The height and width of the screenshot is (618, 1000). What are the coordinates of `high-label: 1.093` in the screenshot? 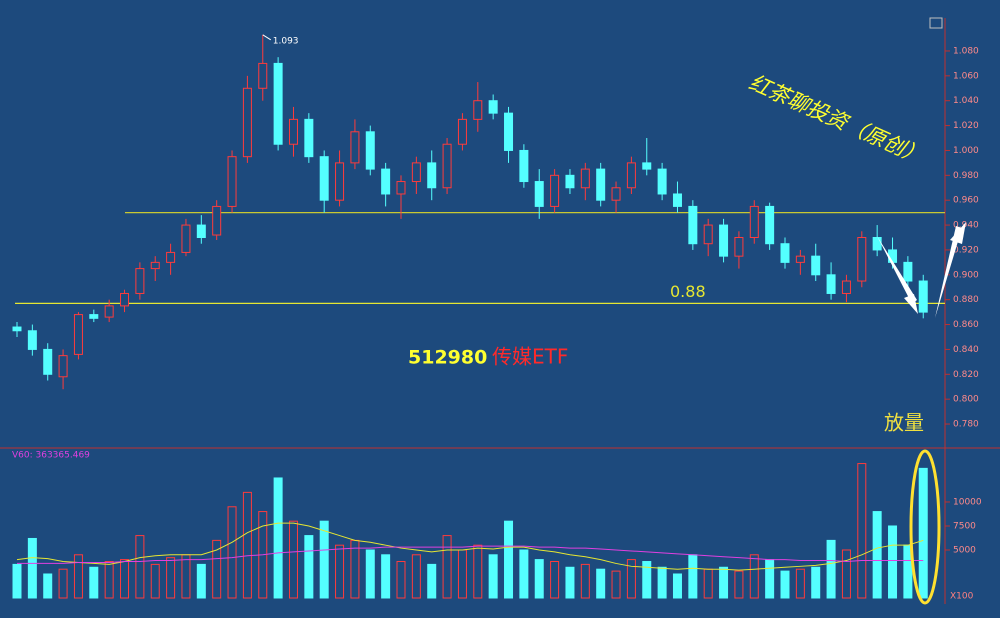 It's located at (286, 41).